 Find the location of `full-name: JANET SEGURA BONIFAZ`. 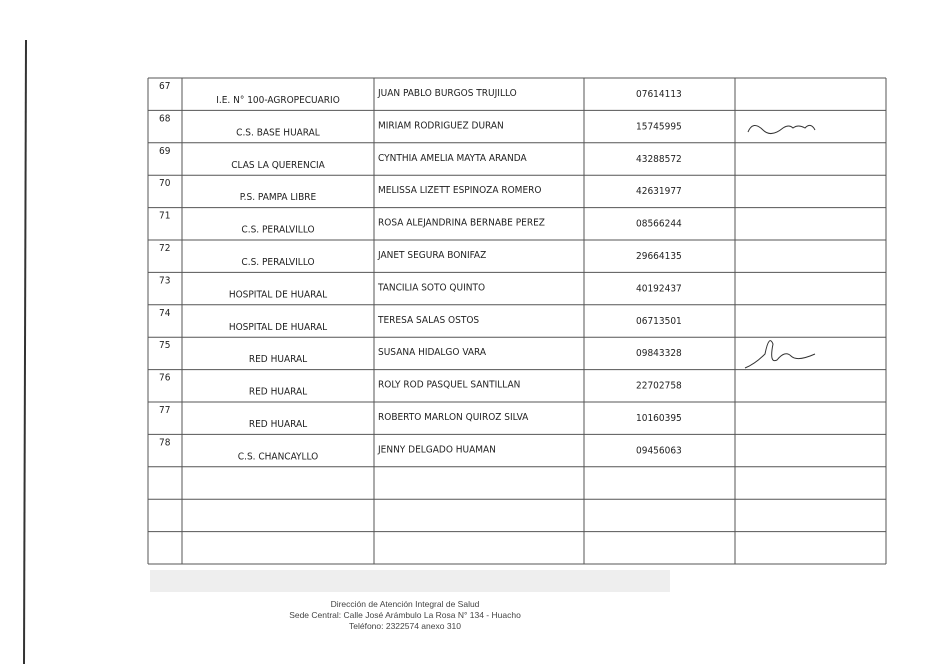

full-name: JANET SEGURA BONIFAZ is located at coordinates (431, 255).